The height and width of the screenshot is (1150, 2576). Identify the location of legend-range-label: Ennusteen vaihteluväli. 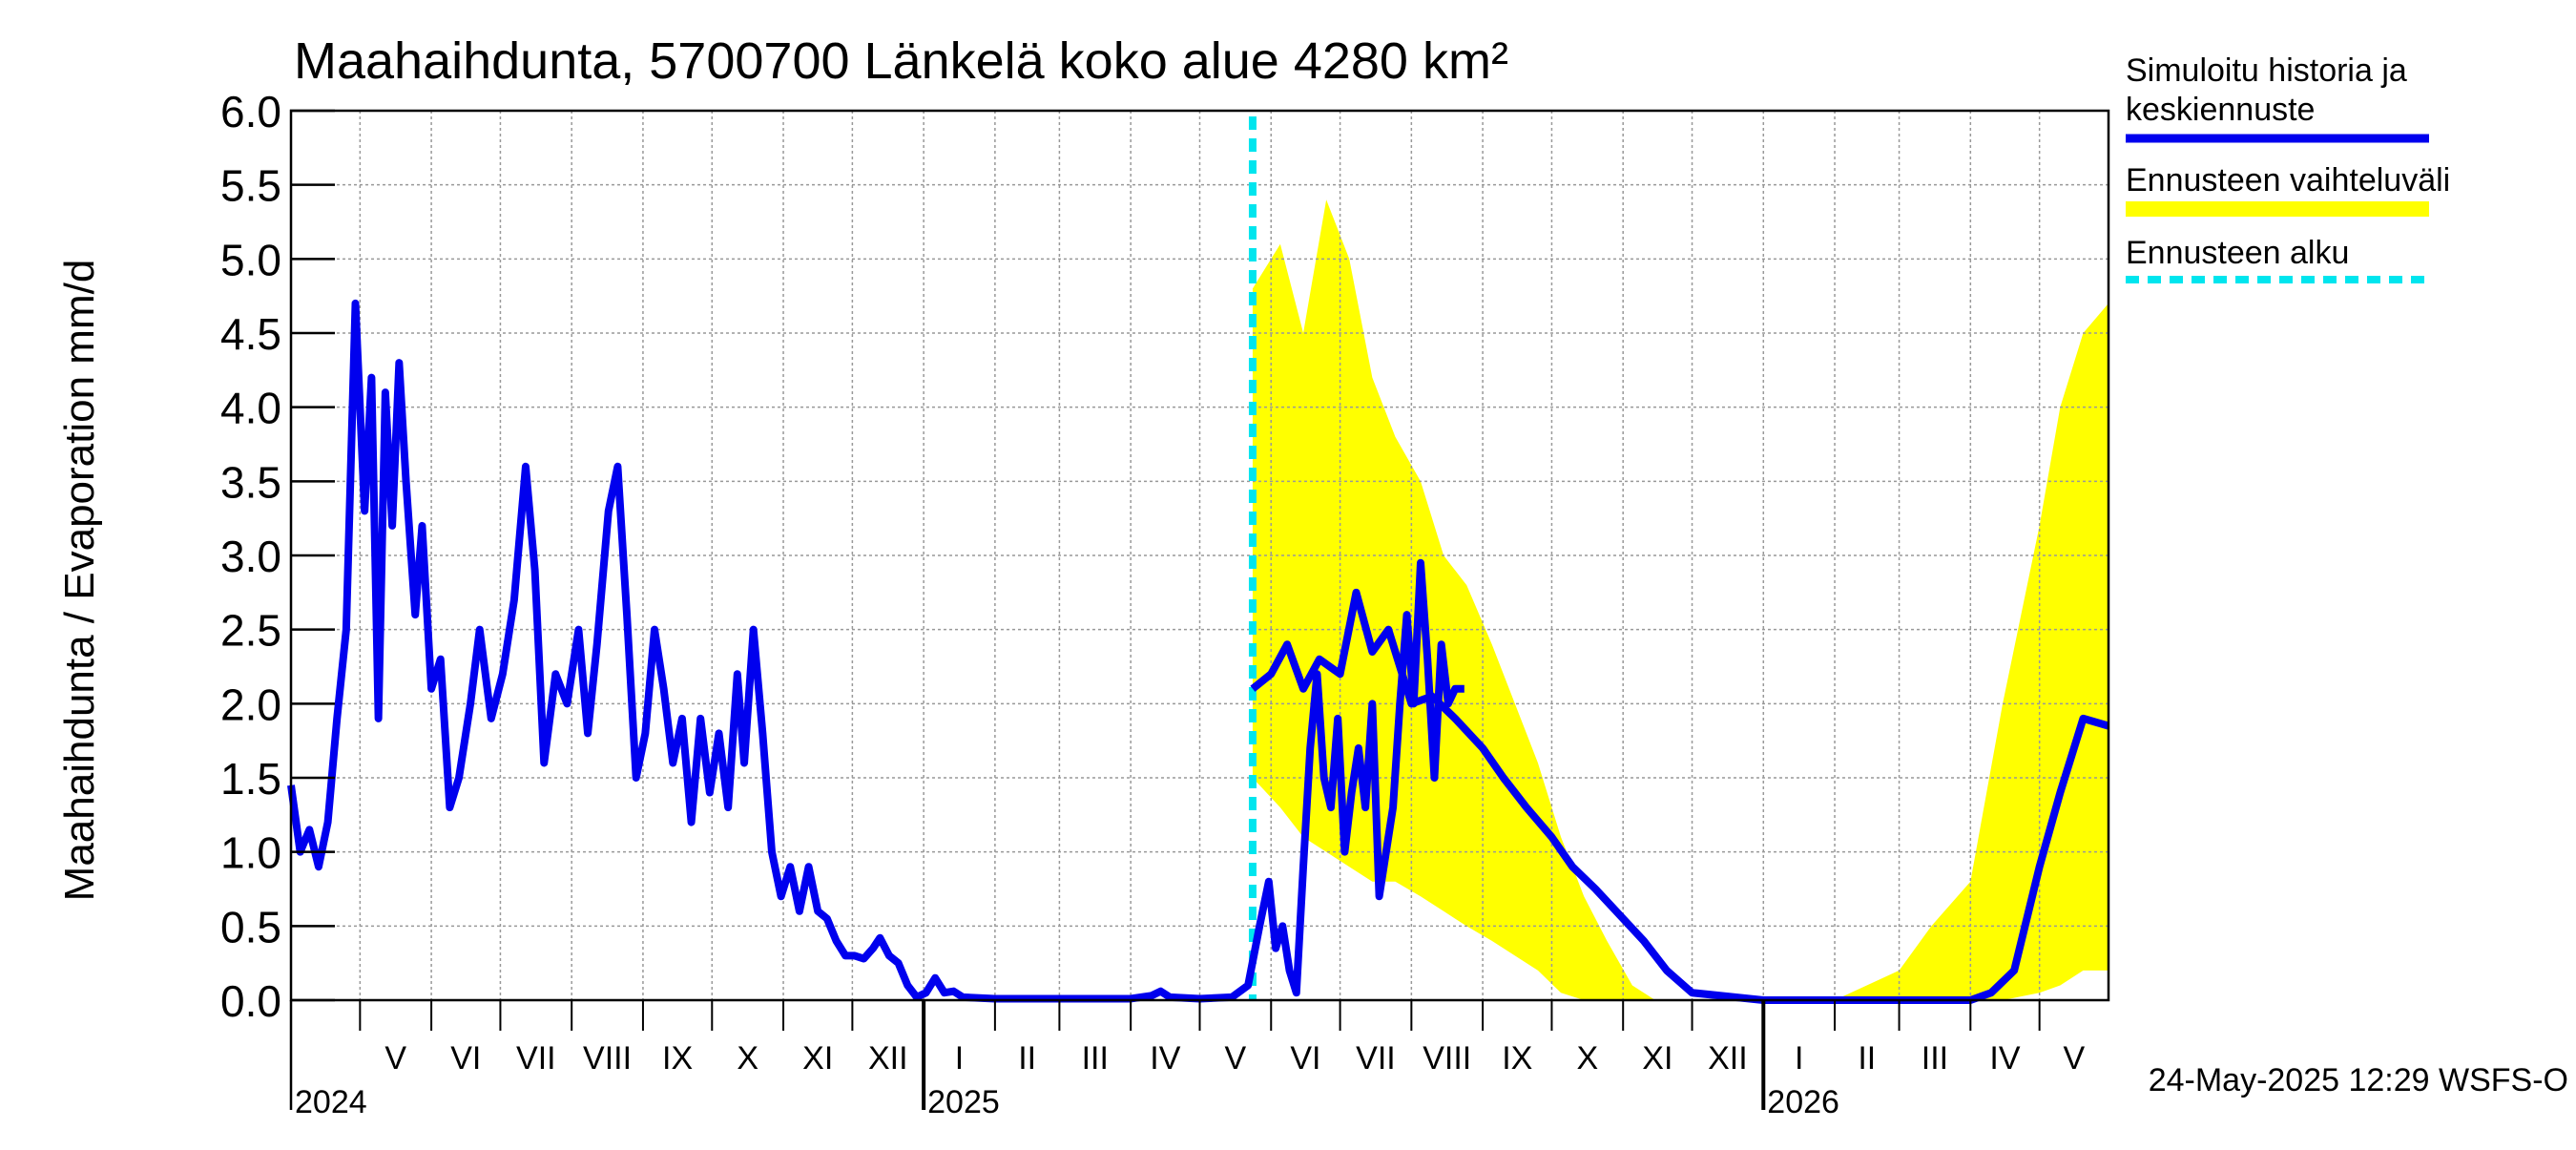
(2288, 180).